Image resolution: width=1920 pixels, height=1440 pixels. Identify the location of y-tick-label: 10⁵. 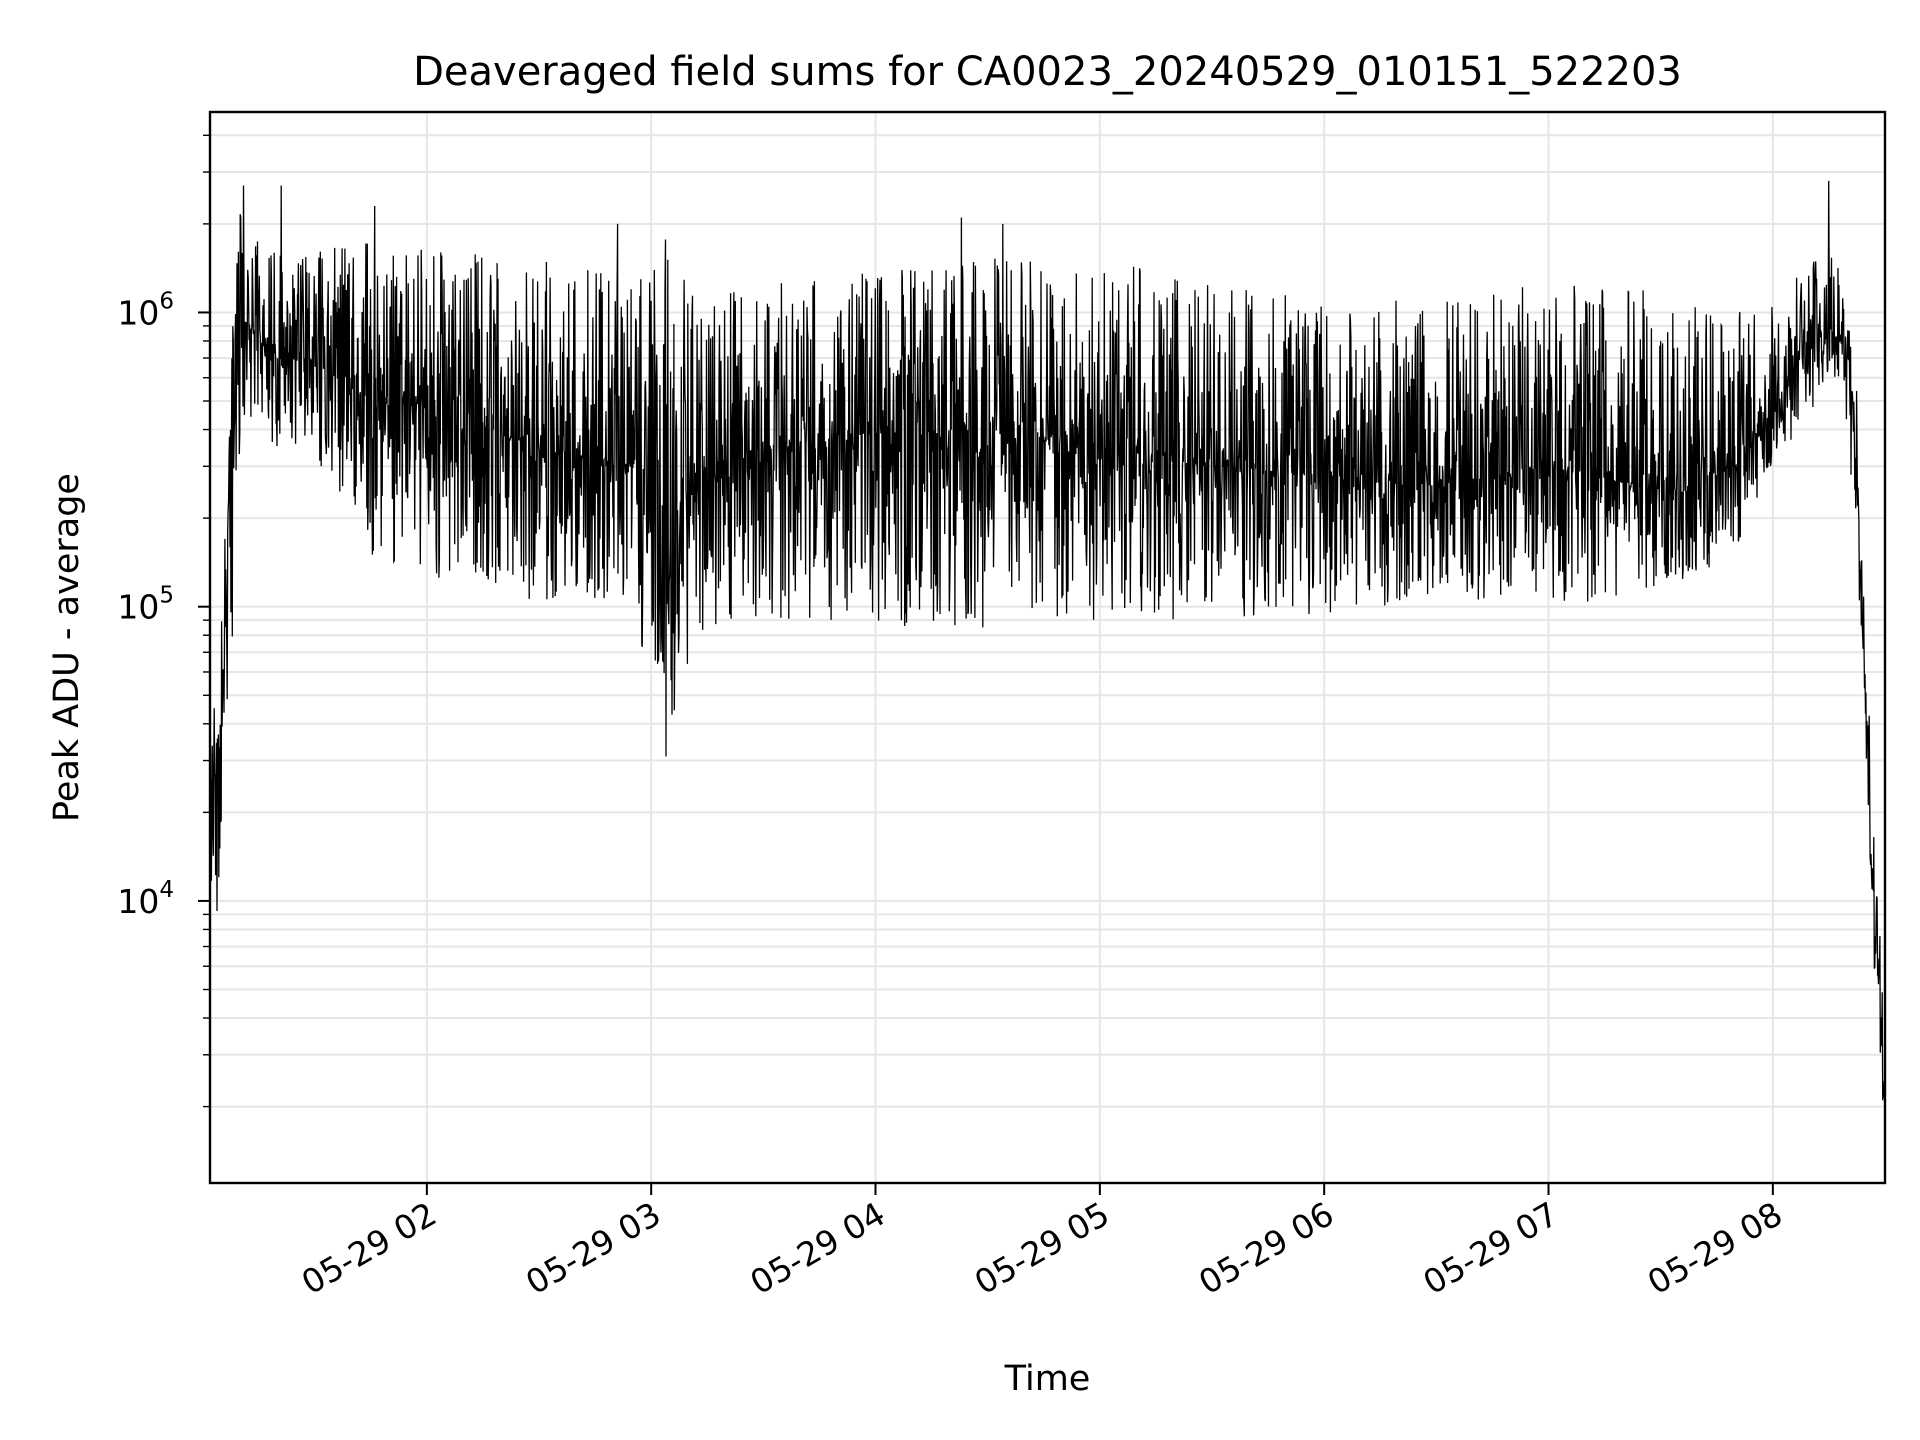
(145, 605).